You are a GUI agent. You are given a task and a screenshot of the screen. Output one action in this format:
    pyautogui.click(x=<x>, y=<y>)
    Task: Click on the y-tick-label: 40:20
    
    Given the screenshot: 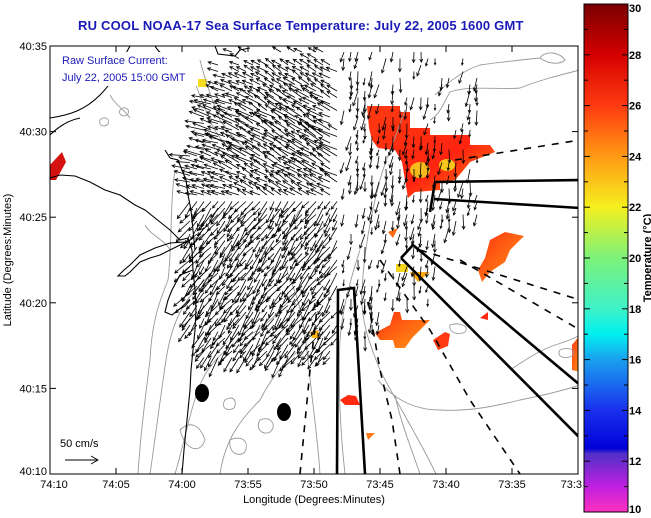 What is the action you would take?
    pyautogui.click(x=33, y=304)
    